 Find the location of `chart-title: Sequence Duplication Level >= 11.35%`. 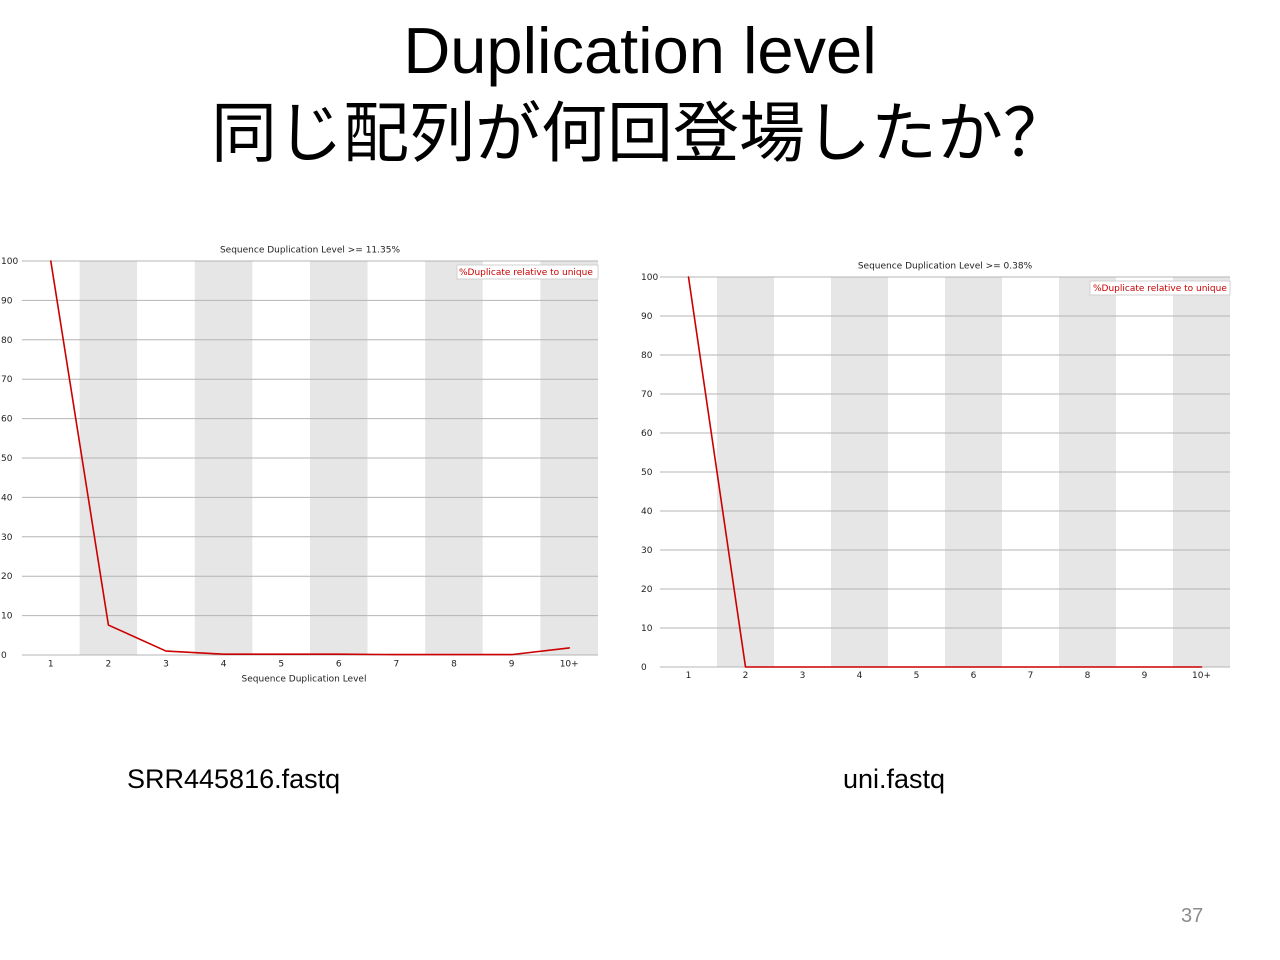

chart-title: Sequence Duplication Level >= 11.35% is located at coordinates (310, 251).